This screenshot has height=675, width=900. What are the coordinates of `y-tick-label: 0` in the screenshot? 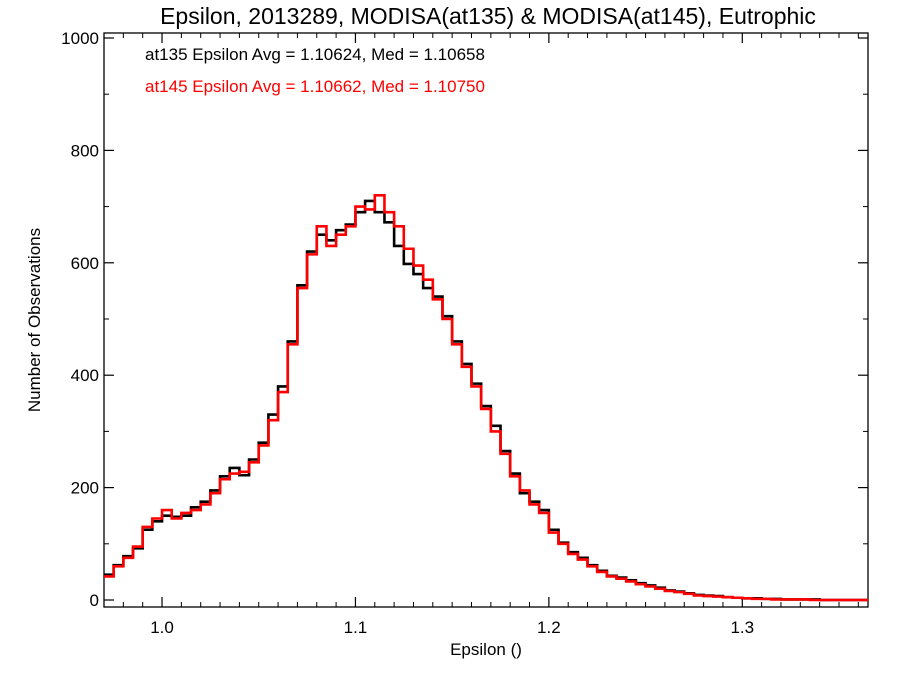 It's located at (94, 600).